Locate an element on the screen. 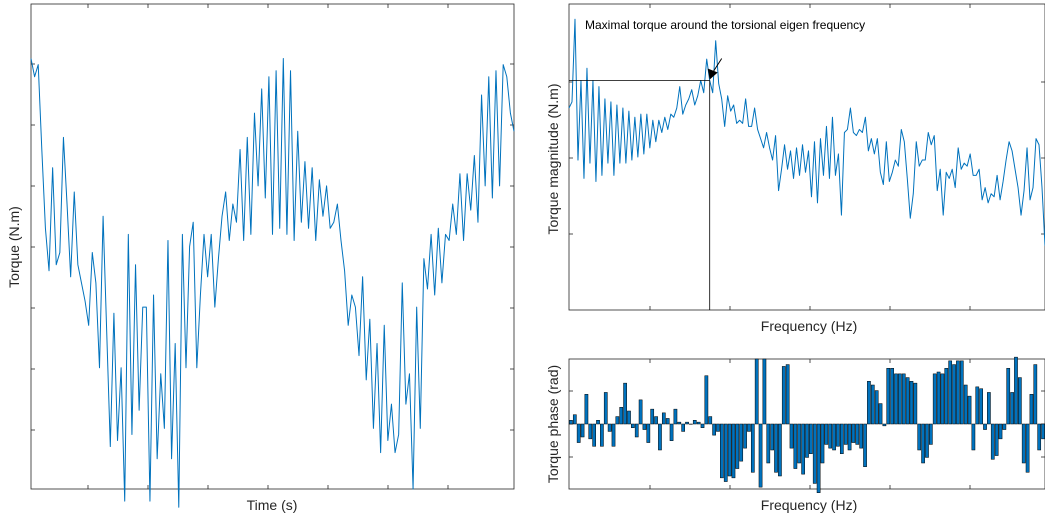 The height and width of the screenshot is (518, 1045). phase-spectrum-chart: Frequency (Hz) Torque phase (rad) is located at coordinates (795, 434).